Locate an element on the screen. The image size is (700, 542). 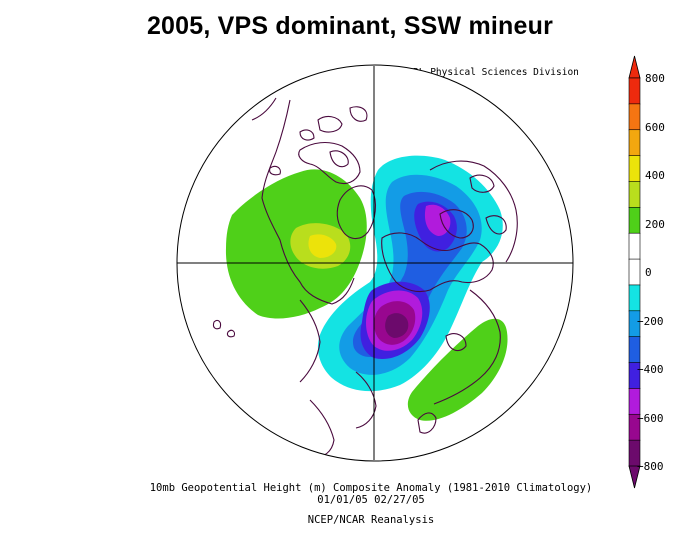
positive-anomaly-na-peak is located at coordinates (322, 246).